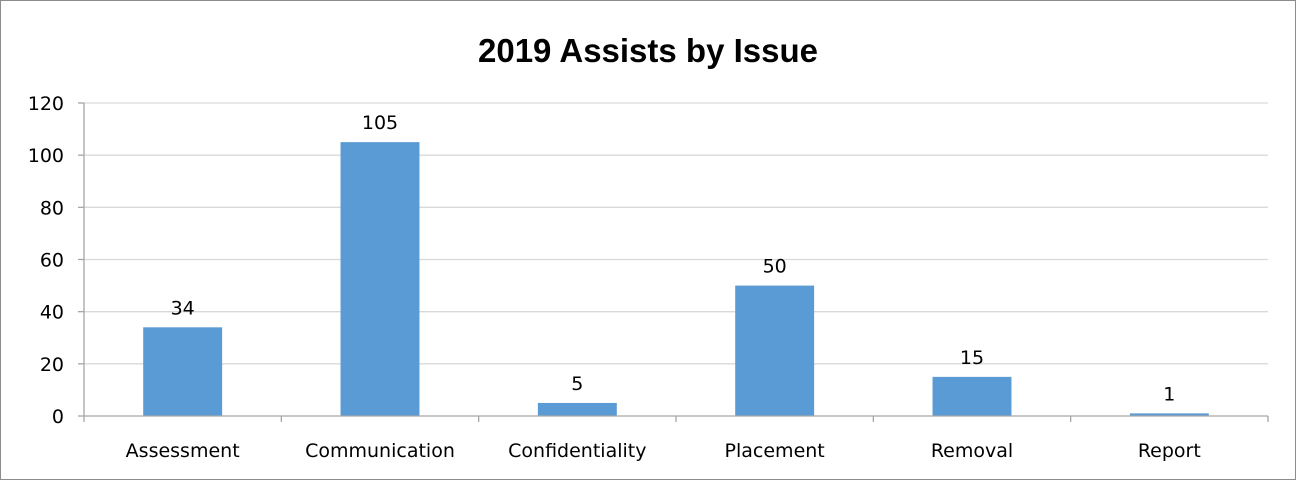  Describe the element at coordinates (183, 308) in the screenshot. I see `data-label: 34` at that location.